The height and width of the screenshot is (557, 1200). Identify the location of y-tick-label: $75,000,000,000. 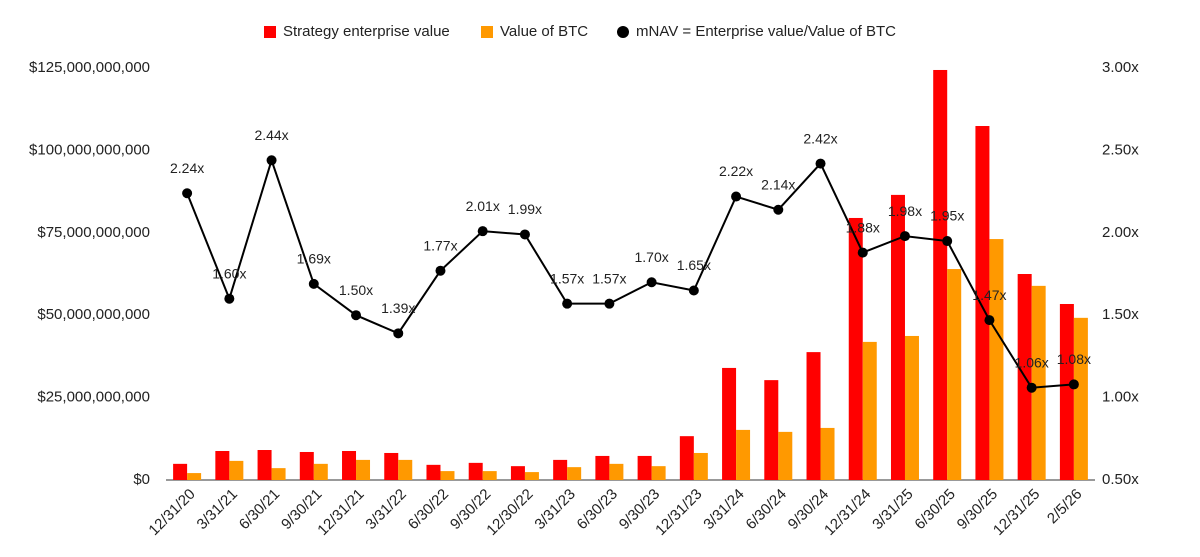
(93, 232).